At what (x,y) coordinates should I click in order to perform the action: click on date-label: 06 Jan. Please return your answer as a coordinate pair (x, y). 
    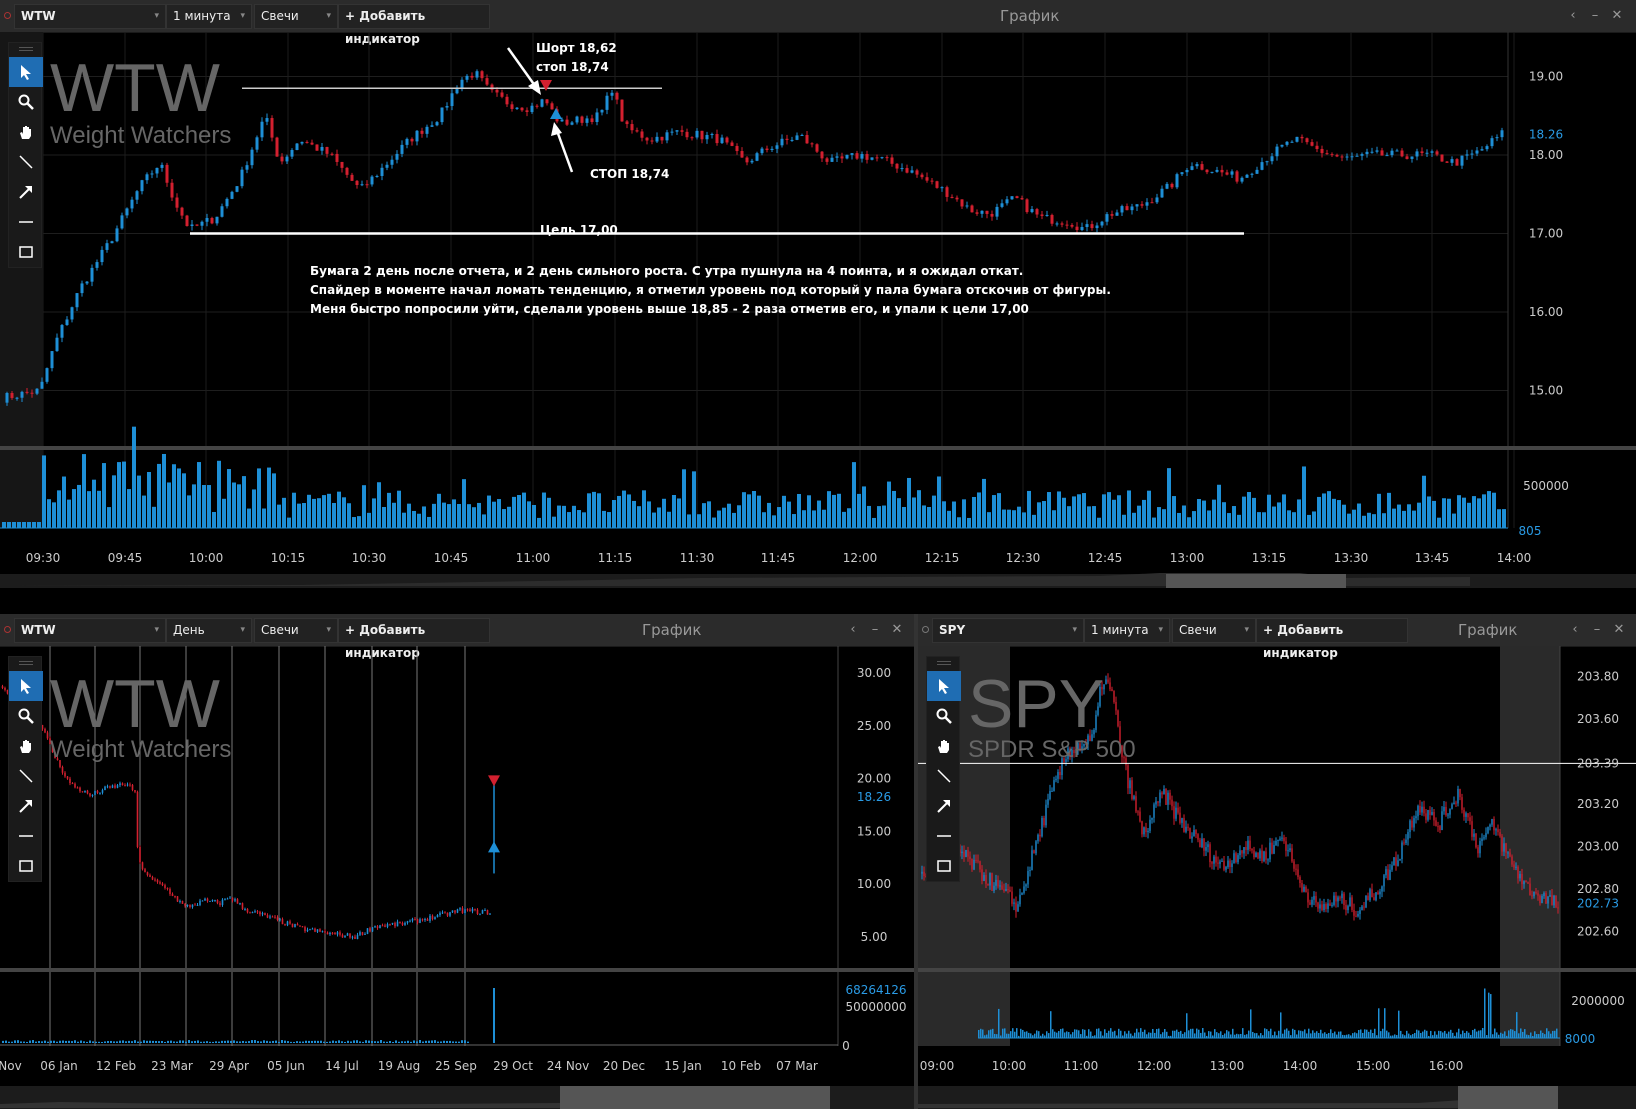
    Looking at the image, I should click on (59, 1066).